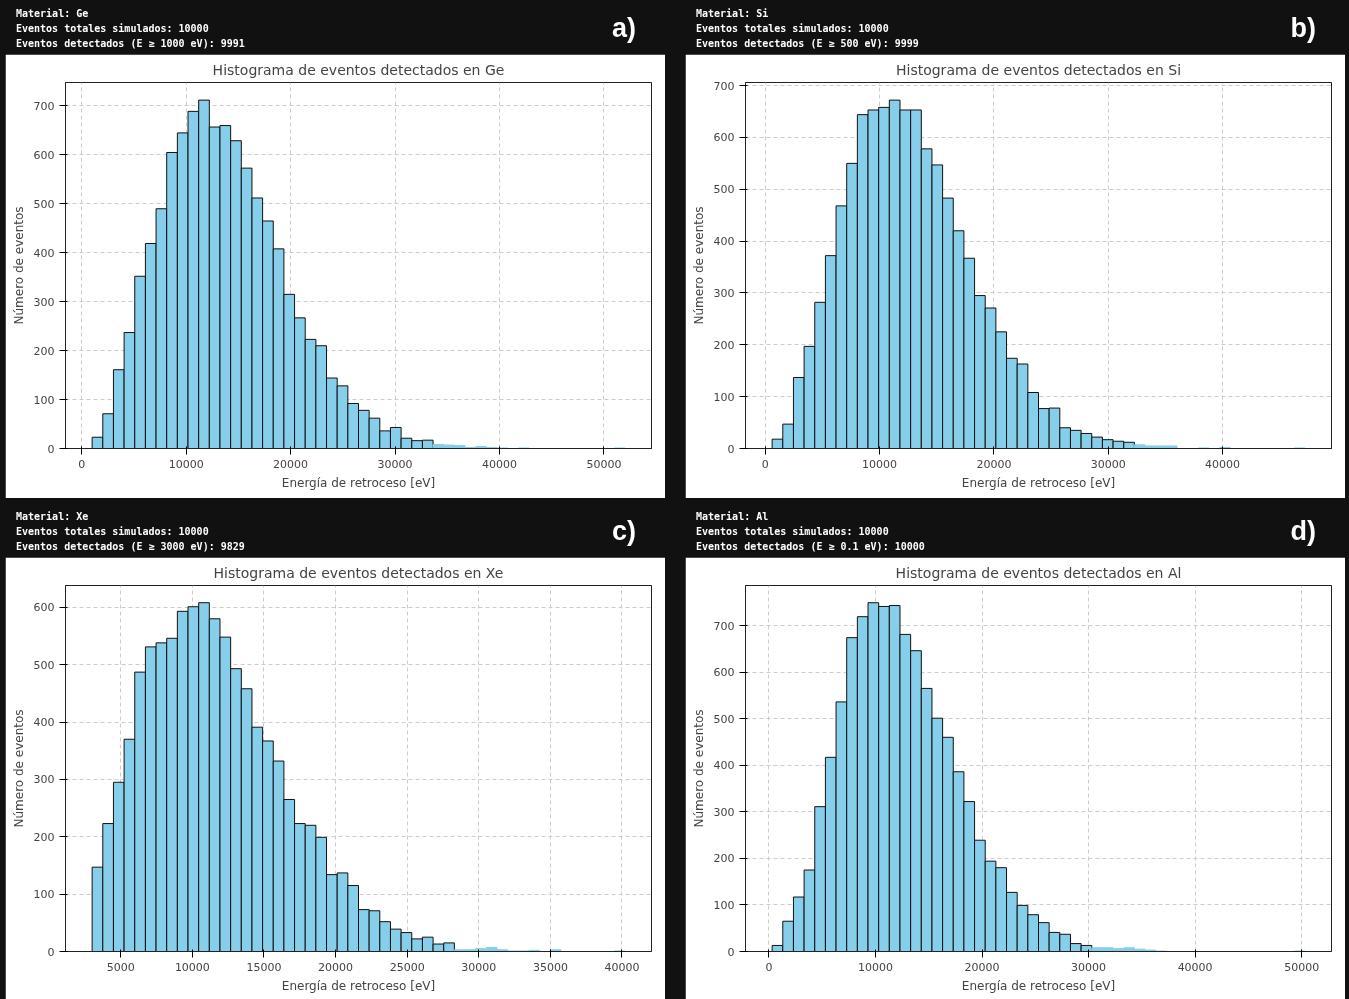 Image resolution: width=1349 pixels, height=999 pixels. I want to click on text: Material: Xe, so click(52, 516).